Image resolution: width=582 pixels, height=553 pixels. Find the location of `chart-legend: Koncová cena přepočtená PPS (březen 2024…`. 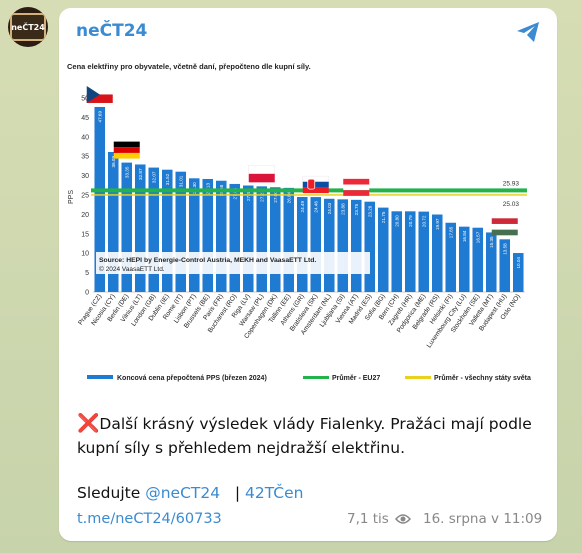

chart-legend: Koncová cena přepočtená PPS (březen 2024… is located at coordinates (309, 378).